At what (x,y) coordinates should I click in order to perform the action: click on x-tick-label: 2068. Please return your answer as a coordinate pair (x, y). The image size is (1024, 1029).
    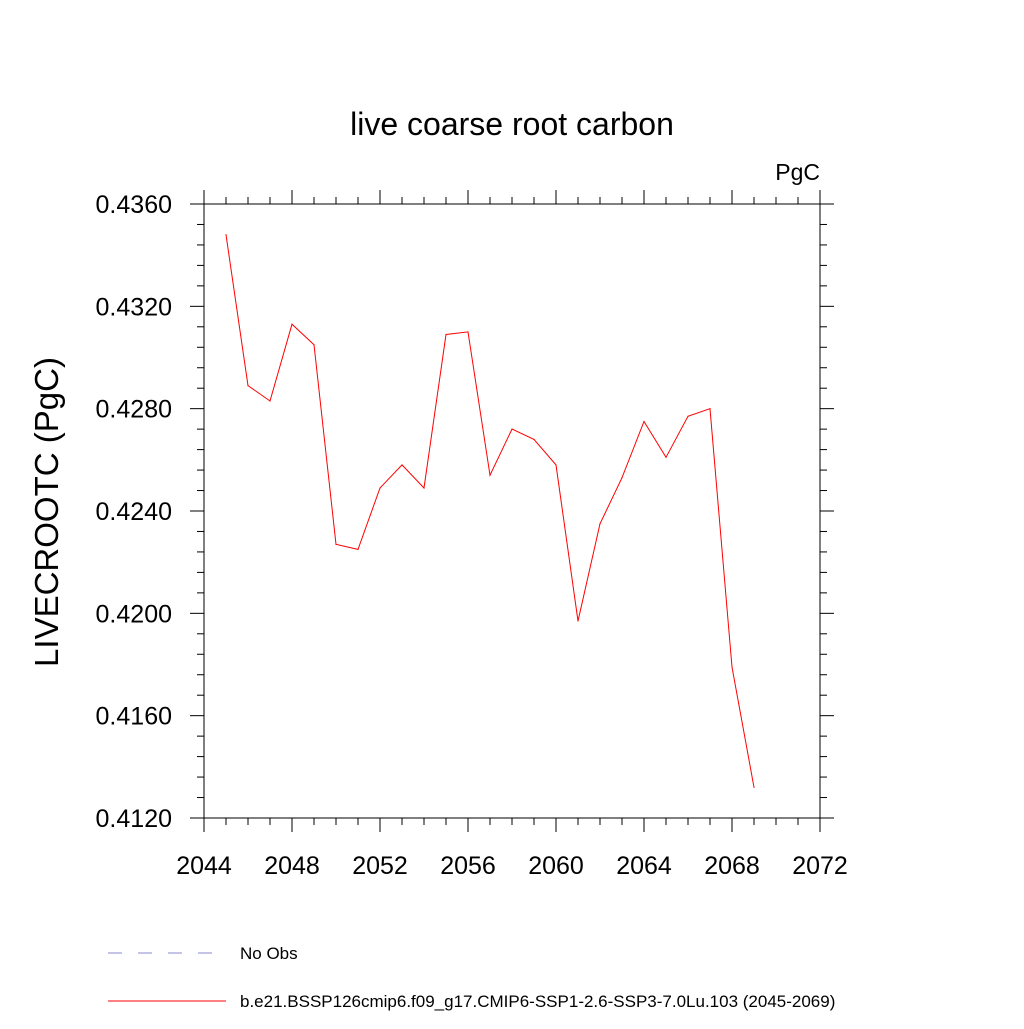
    Looking at the image, I should click on (732, 866).